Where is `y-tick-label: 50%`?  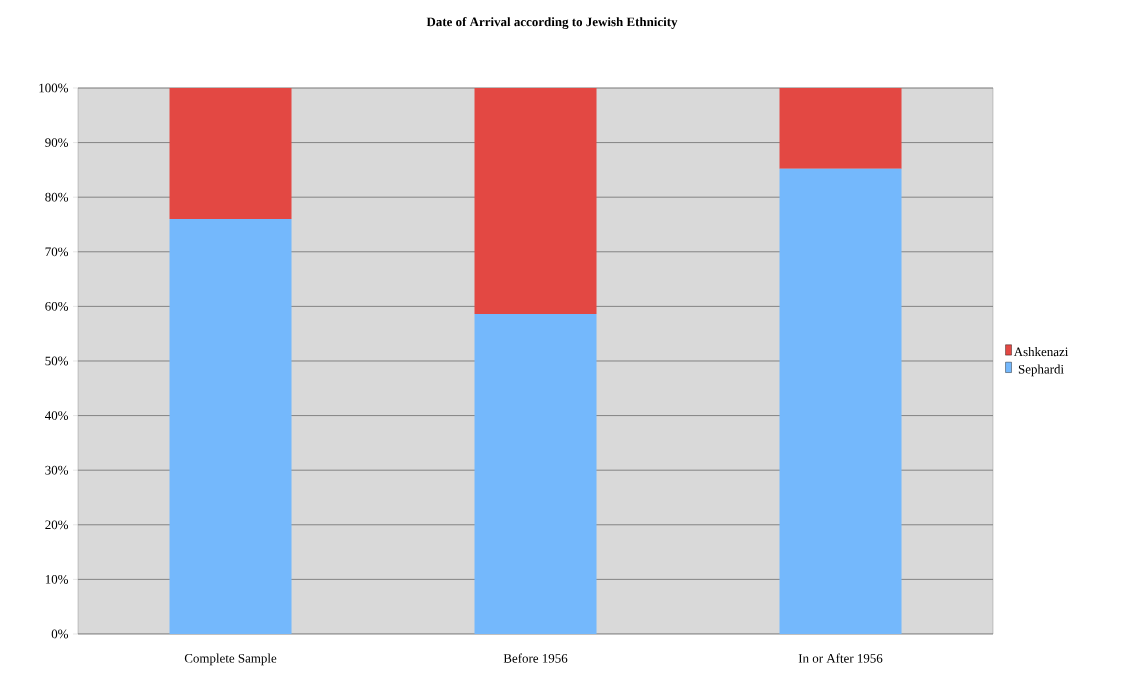 y-tick-label: 50% is located at coordinates (57, 361).